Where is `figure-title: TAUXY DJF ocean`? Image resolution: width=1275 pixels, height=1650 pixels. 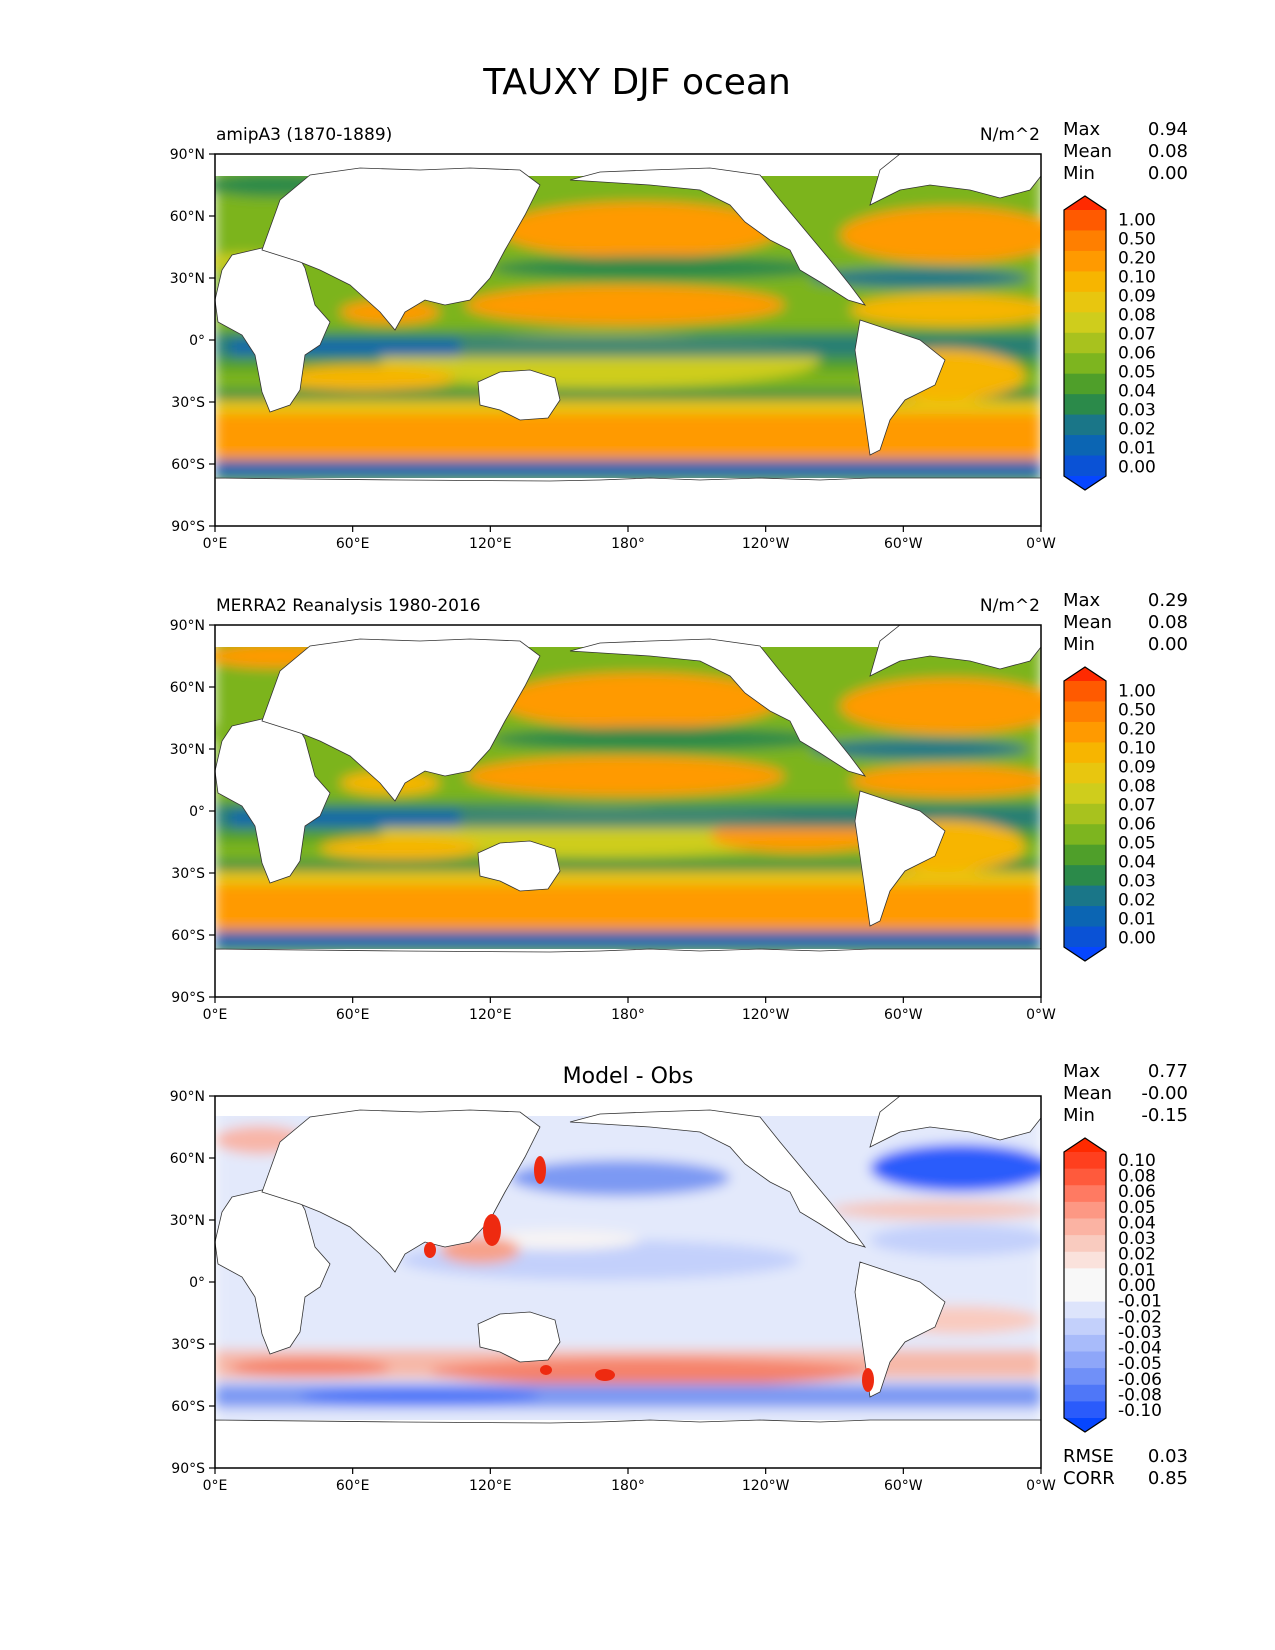 figure-title: TAUXY DJF ocean is located at coordinates (636, 82).